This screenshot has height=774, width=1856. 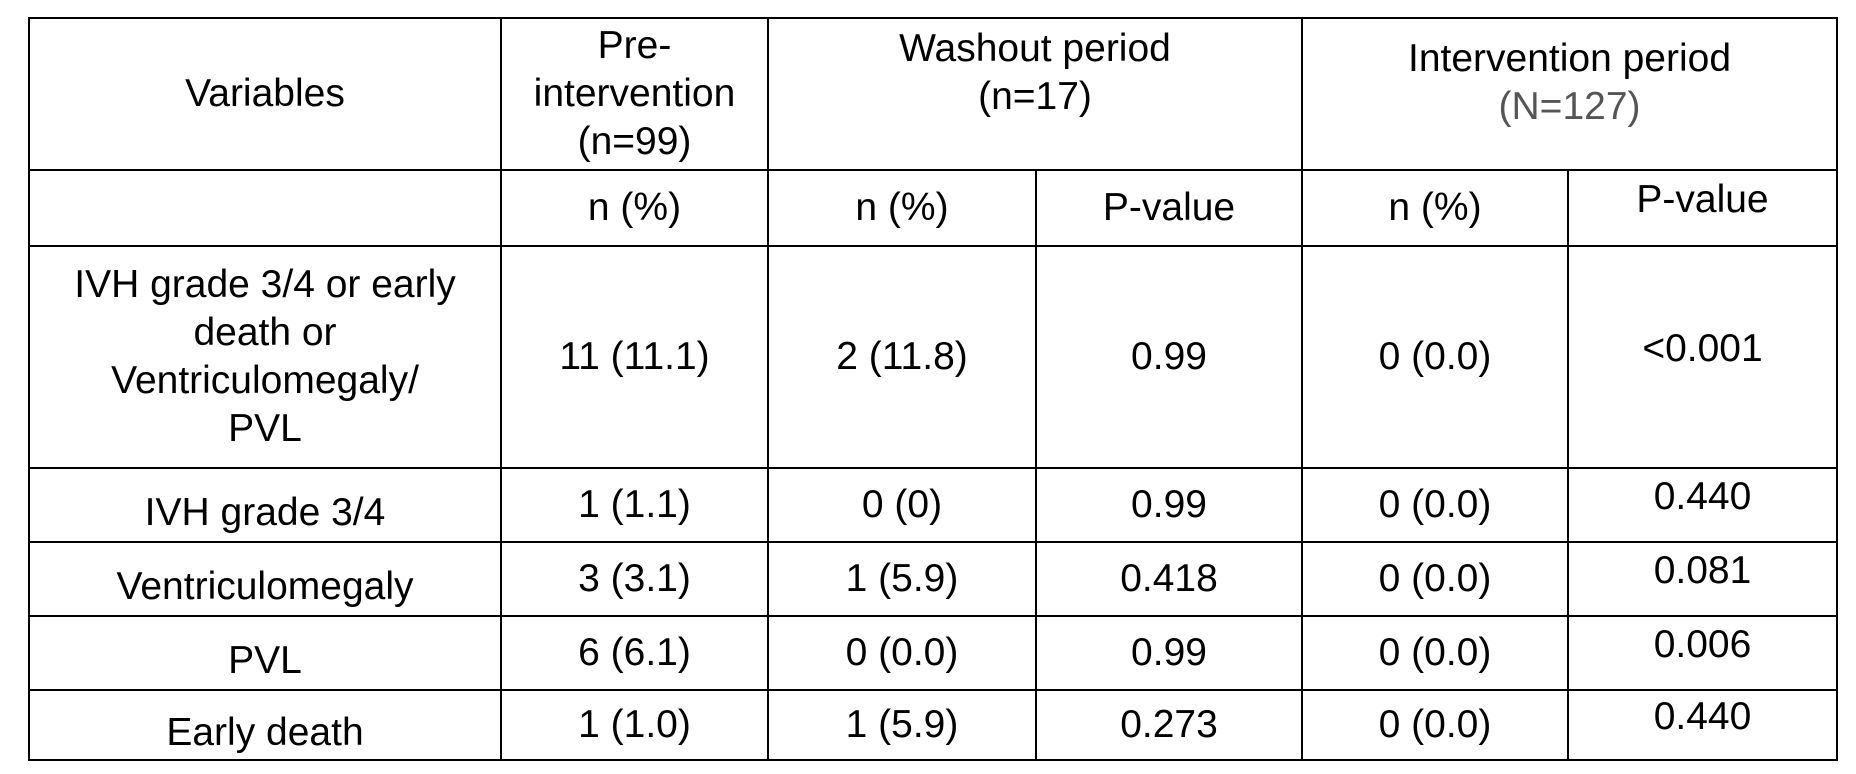 What do you see at coordinates (265, 512) in the screenshot?
I see `row-variable-label: IVH grade 3/4` at bounding box center [265, 512].